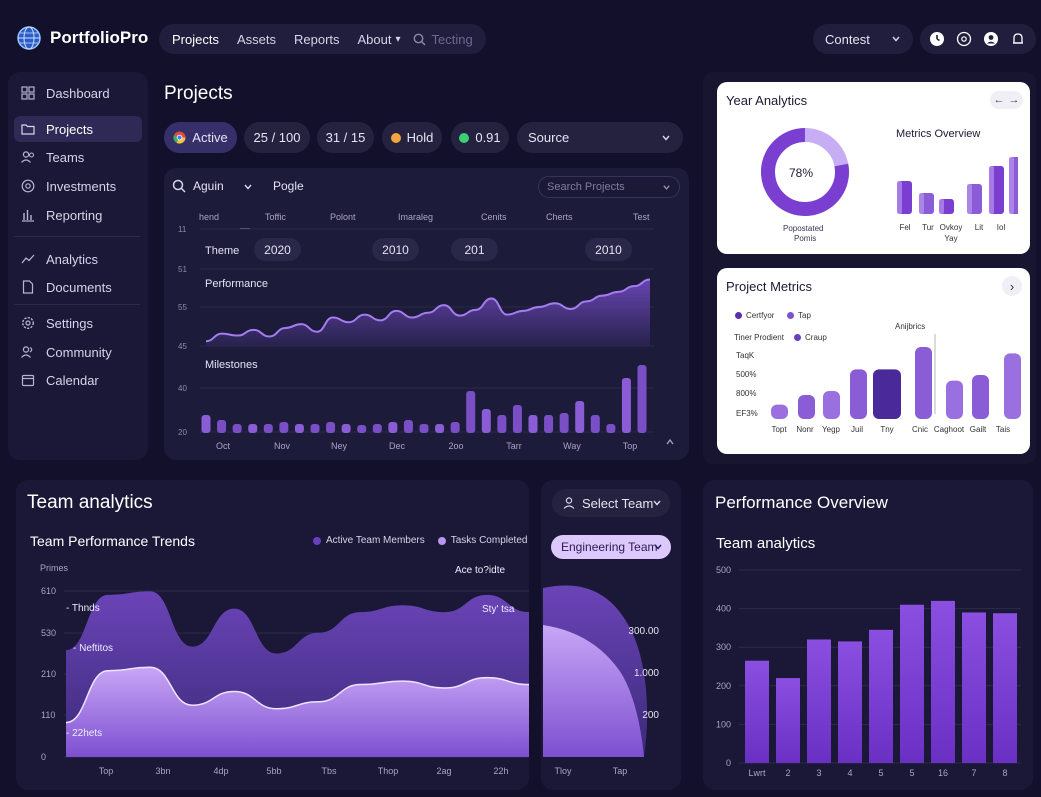 This screenshot has height=797, width=1041. Describe the element at coordinates (831, 405) in the screenshot. I see `metrics-bar` at that location.